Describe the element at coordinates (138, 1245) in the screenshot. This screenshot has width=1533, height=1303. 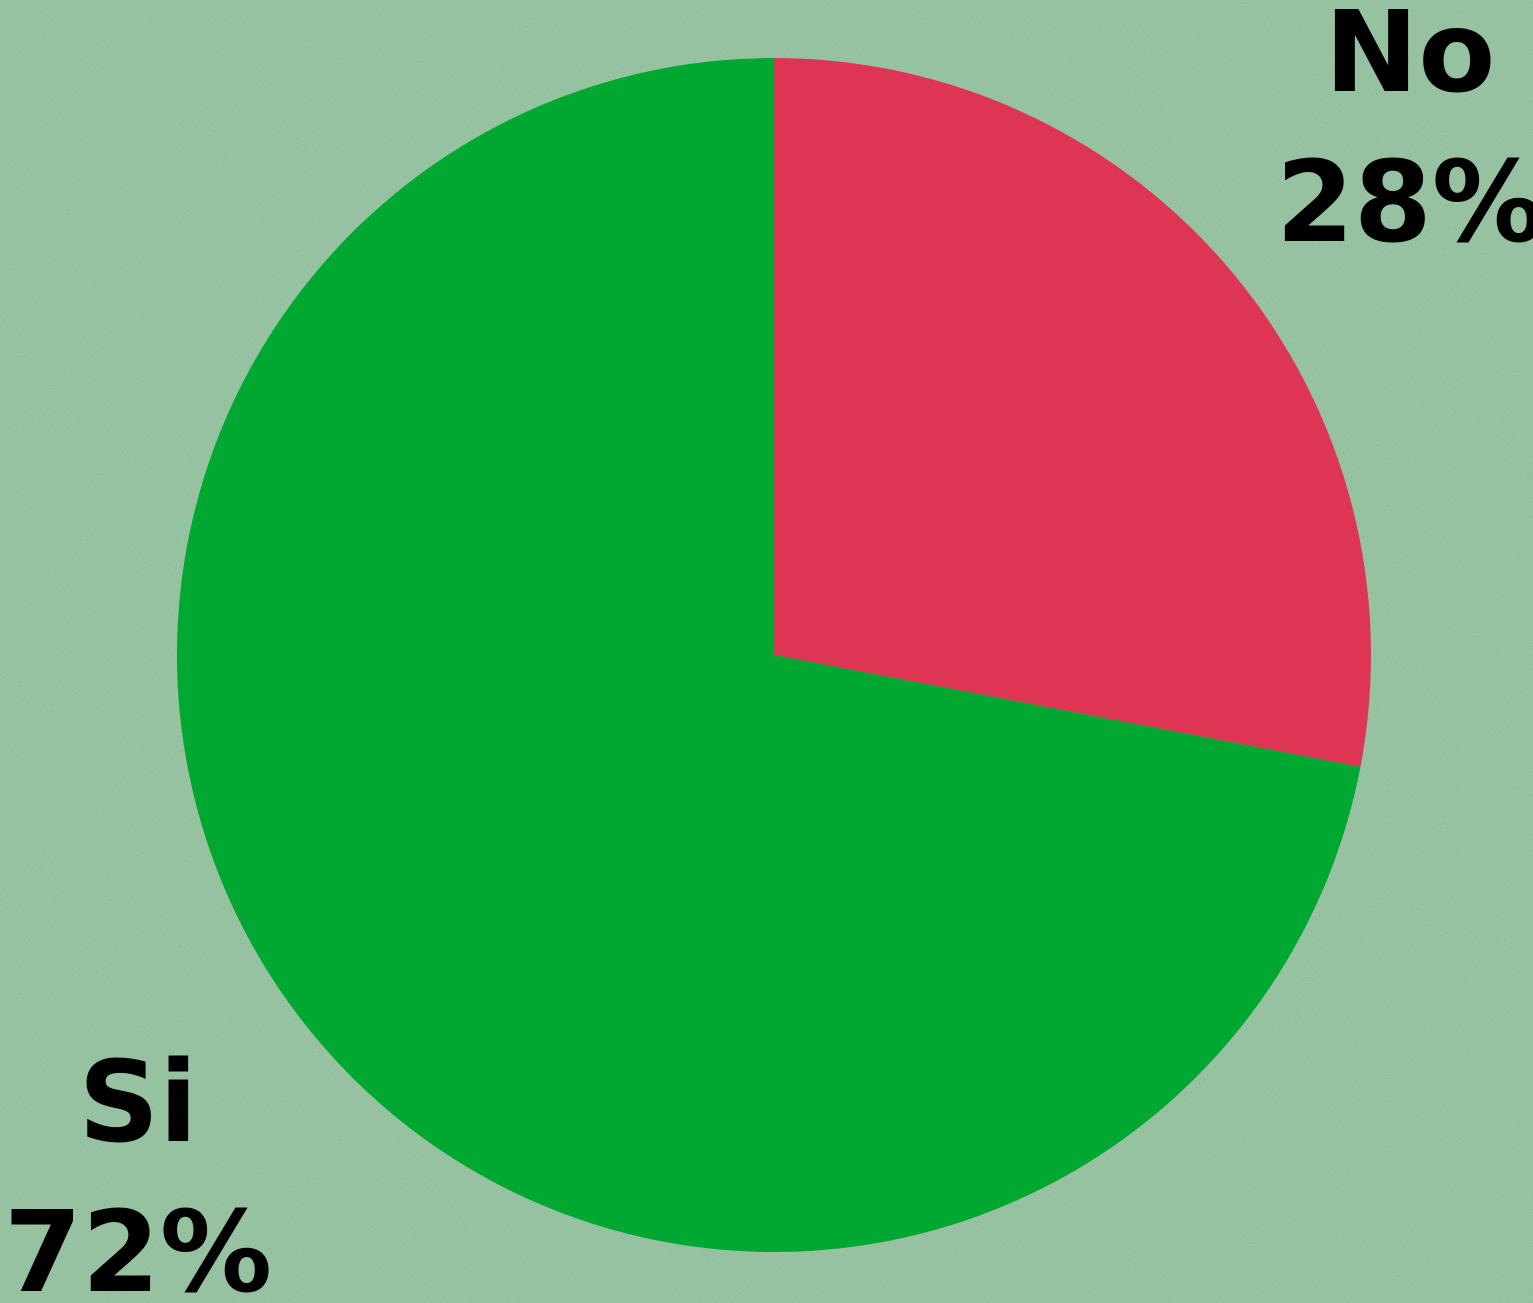
I see `slice-value-label: 72%` at that location.